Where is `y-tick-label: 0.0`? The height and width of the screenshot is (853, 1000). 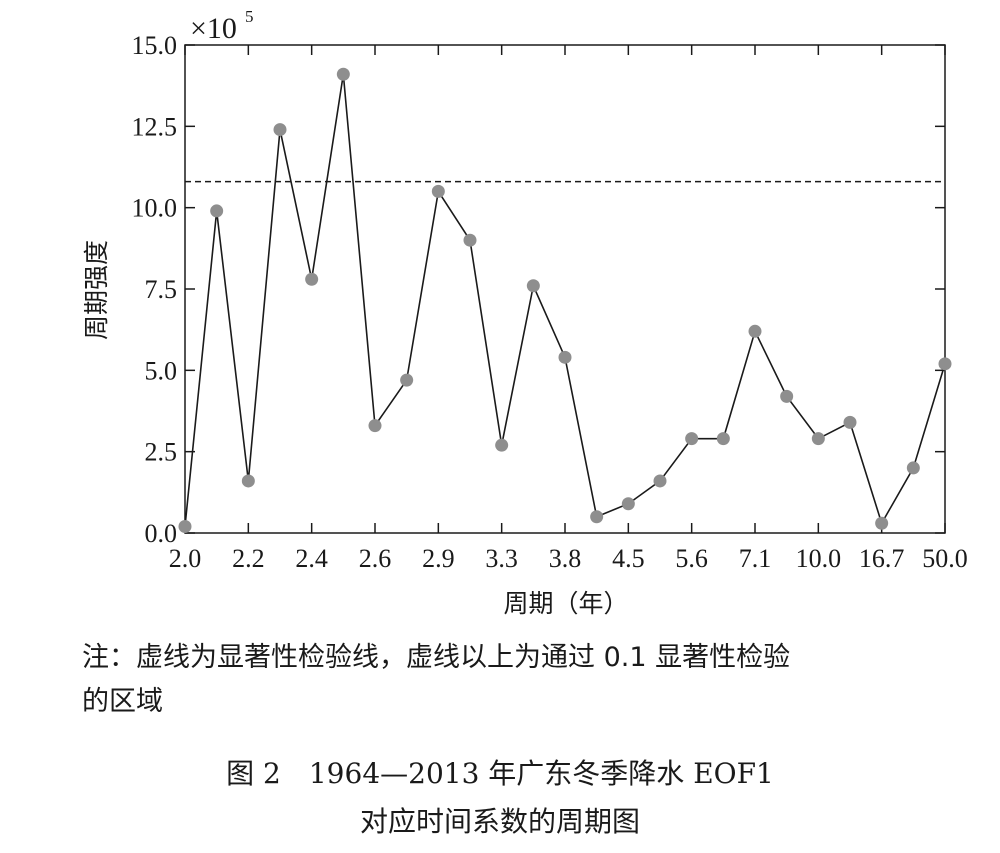
y-tick-label: 0.0 is located at coordinates (161, 533).